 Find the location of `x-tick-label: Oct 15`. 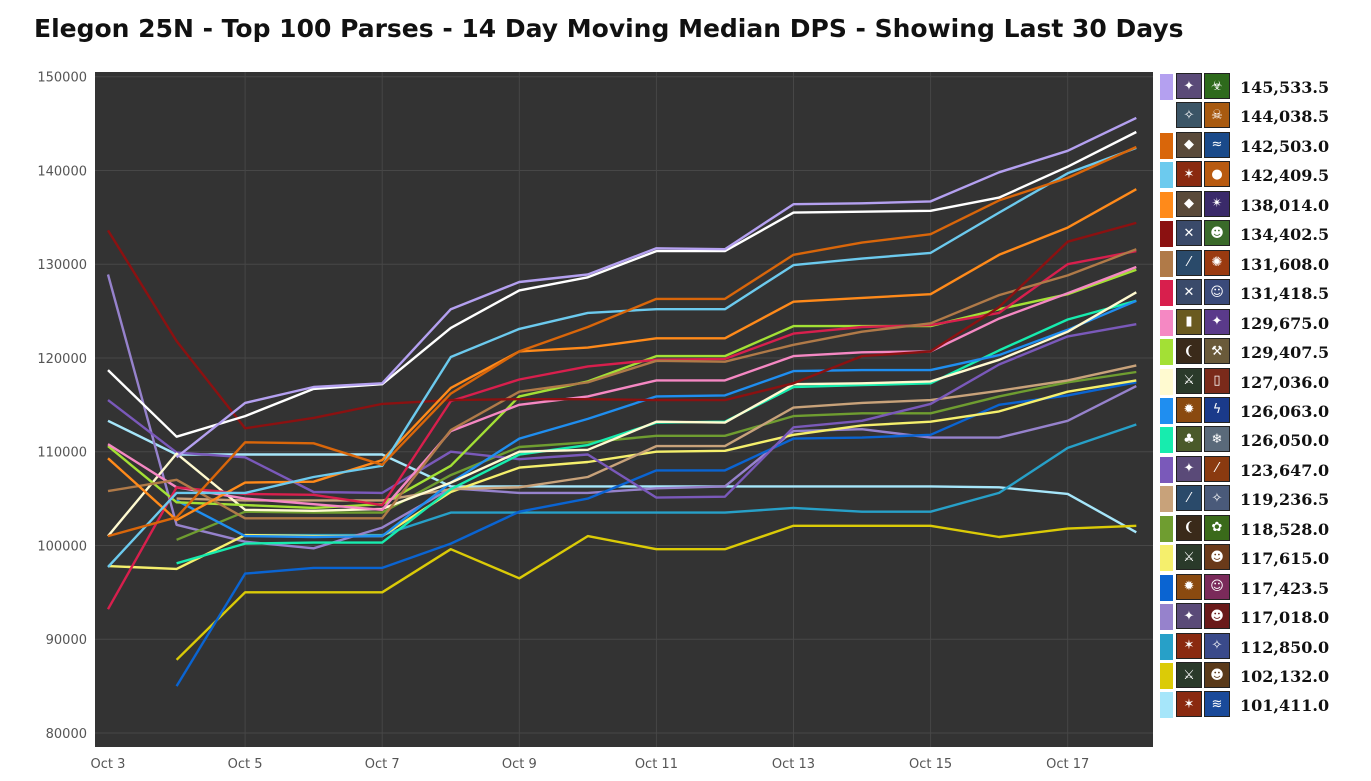

x-tick-label: Oct 15 is located at coordinates (930, 764).